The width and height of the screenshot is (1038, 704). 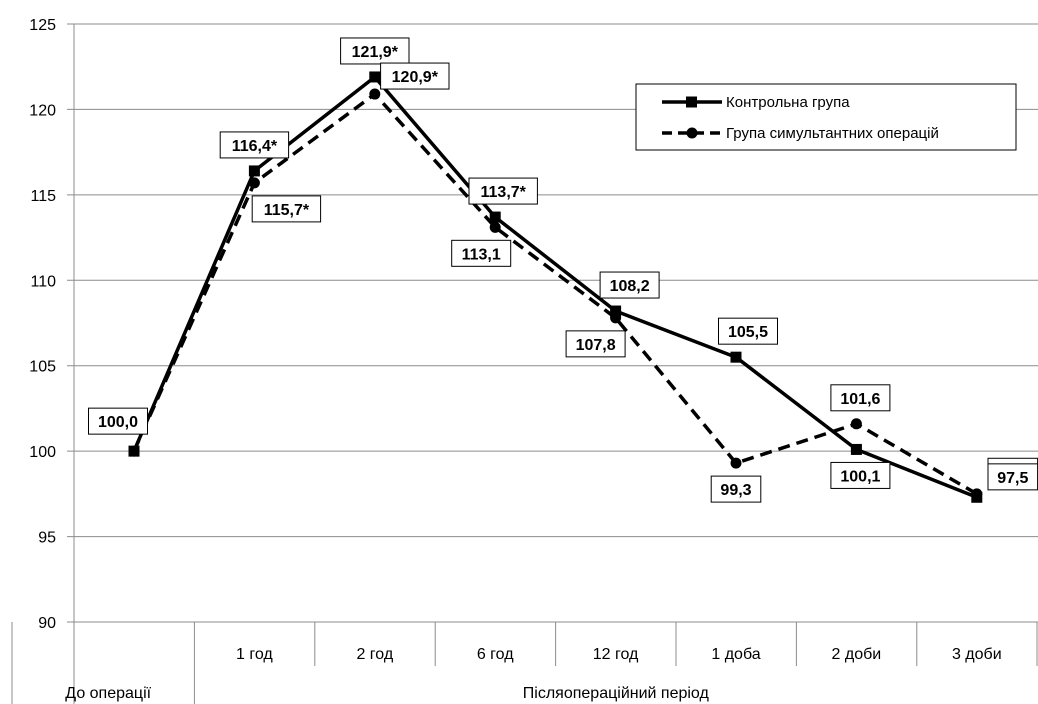 What do you see at coordinates (857, 654) in the screenshot?
I see `x-tick-label: 2 доби` at bounding box center [857, 654].